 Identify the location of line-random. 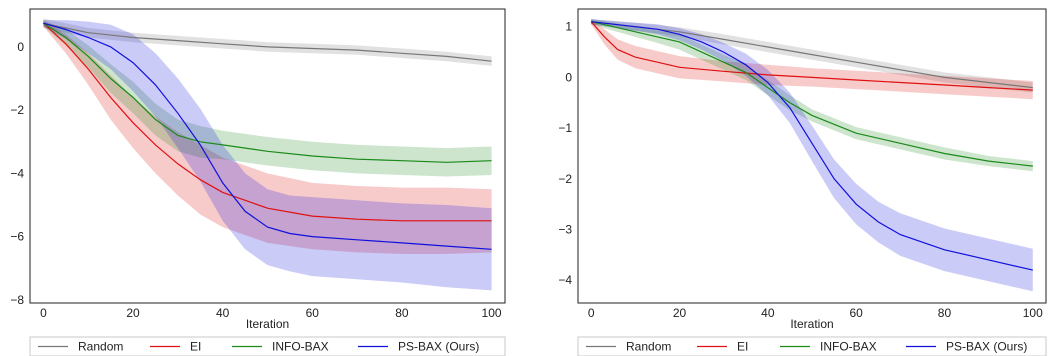
(267, 42).